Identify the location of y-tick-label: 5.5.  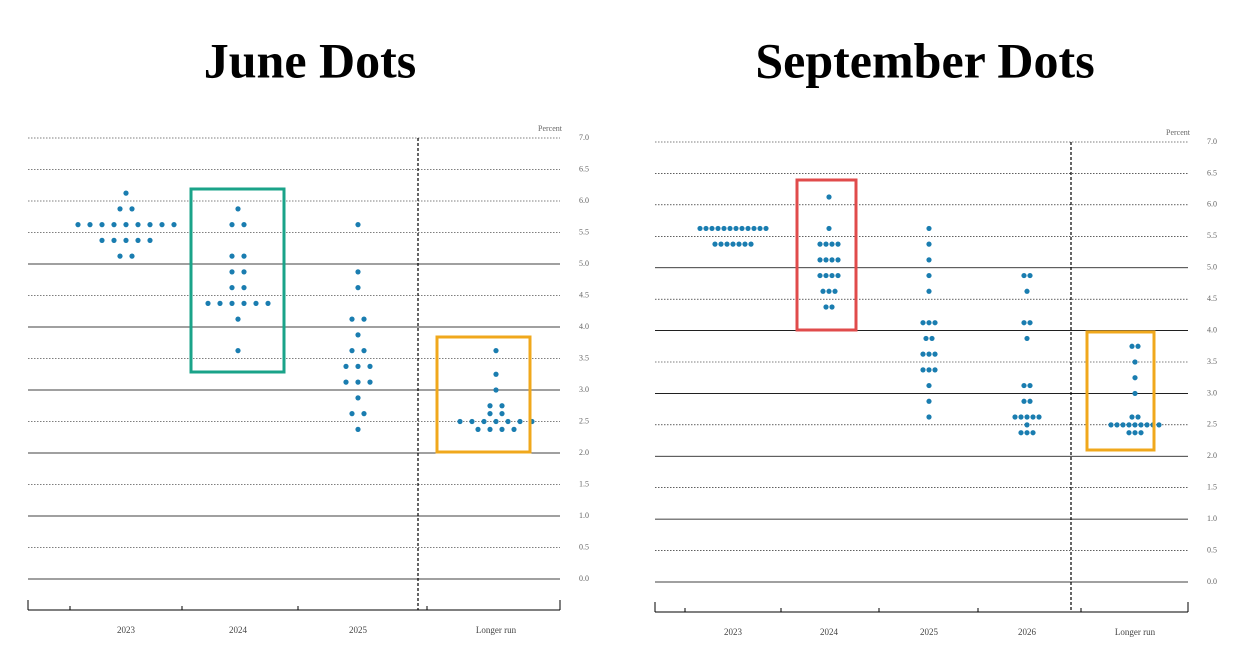
(1212, 235).